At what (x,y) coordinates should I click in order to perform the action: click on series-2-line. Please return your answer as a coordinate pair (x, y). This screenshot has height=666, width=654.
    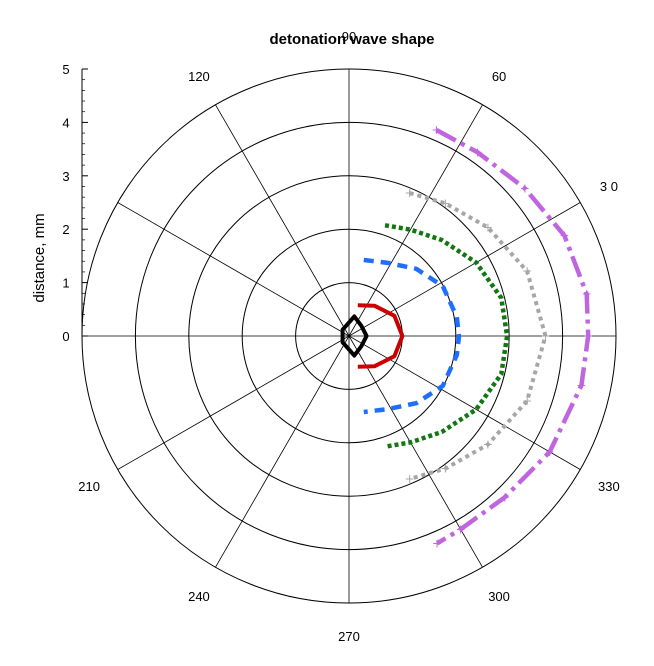
    Looking at the image, I should click on (381, 336).